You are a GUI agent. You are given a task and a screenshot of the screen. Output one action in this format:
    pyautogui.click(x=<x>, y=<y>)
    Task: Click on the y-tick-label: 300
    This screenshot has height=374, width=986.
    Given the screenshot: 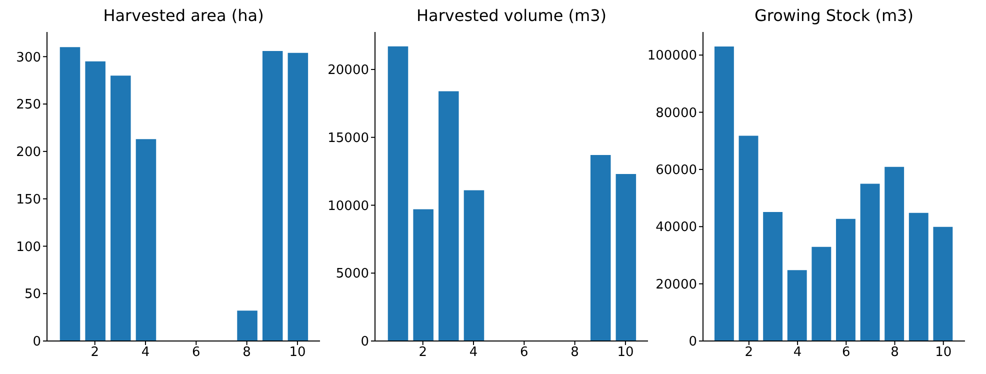 What is the action you would take?
    pyautogui.click(x=28, y=58)
    